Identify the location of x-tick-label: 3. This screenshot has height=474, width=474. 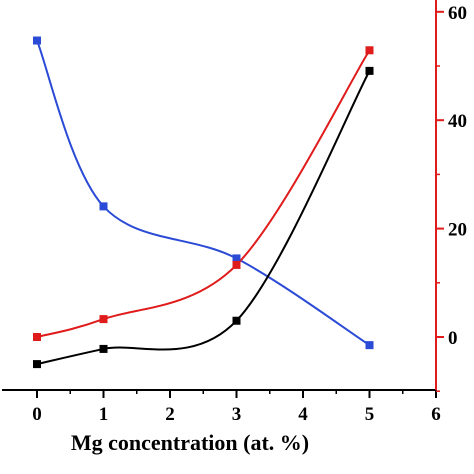
(237, 414).